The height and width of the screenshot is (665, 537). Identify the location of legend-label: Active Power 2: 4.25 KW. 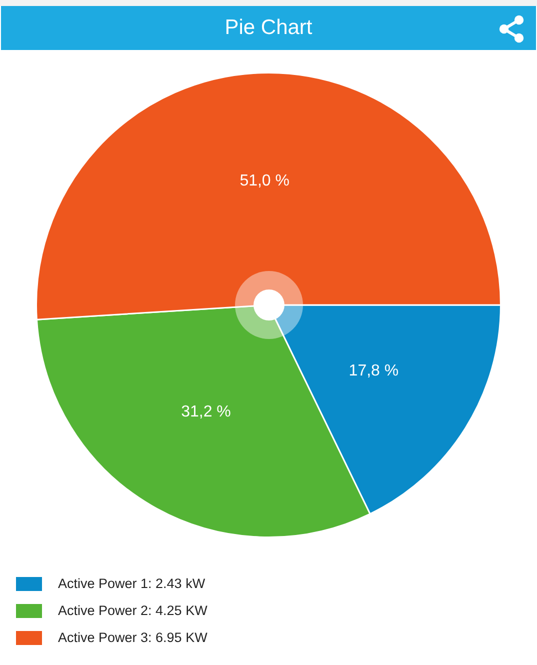
(133, 610).